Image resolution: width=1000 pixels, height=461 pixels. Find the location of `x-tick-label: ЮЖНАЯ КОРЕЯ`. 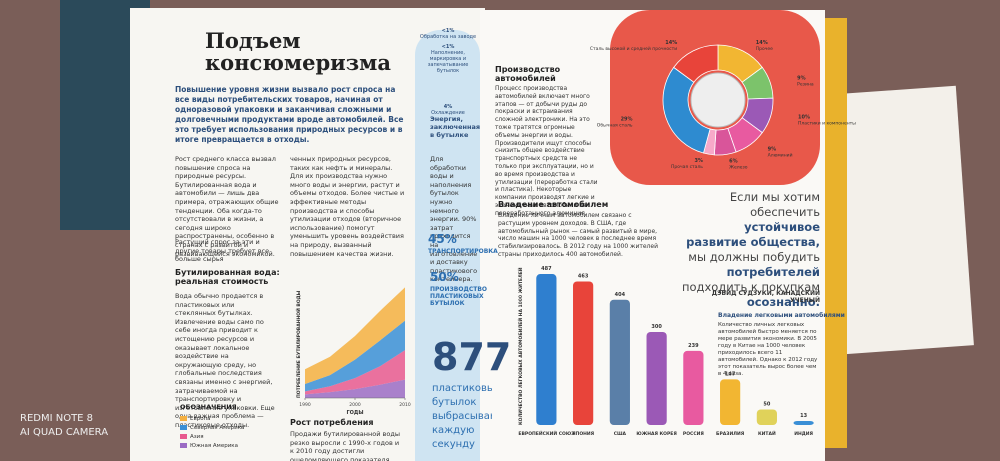

x-tick-label: ЮЖНАЯ КОРЕЯ is located at coordinates (656, 434).